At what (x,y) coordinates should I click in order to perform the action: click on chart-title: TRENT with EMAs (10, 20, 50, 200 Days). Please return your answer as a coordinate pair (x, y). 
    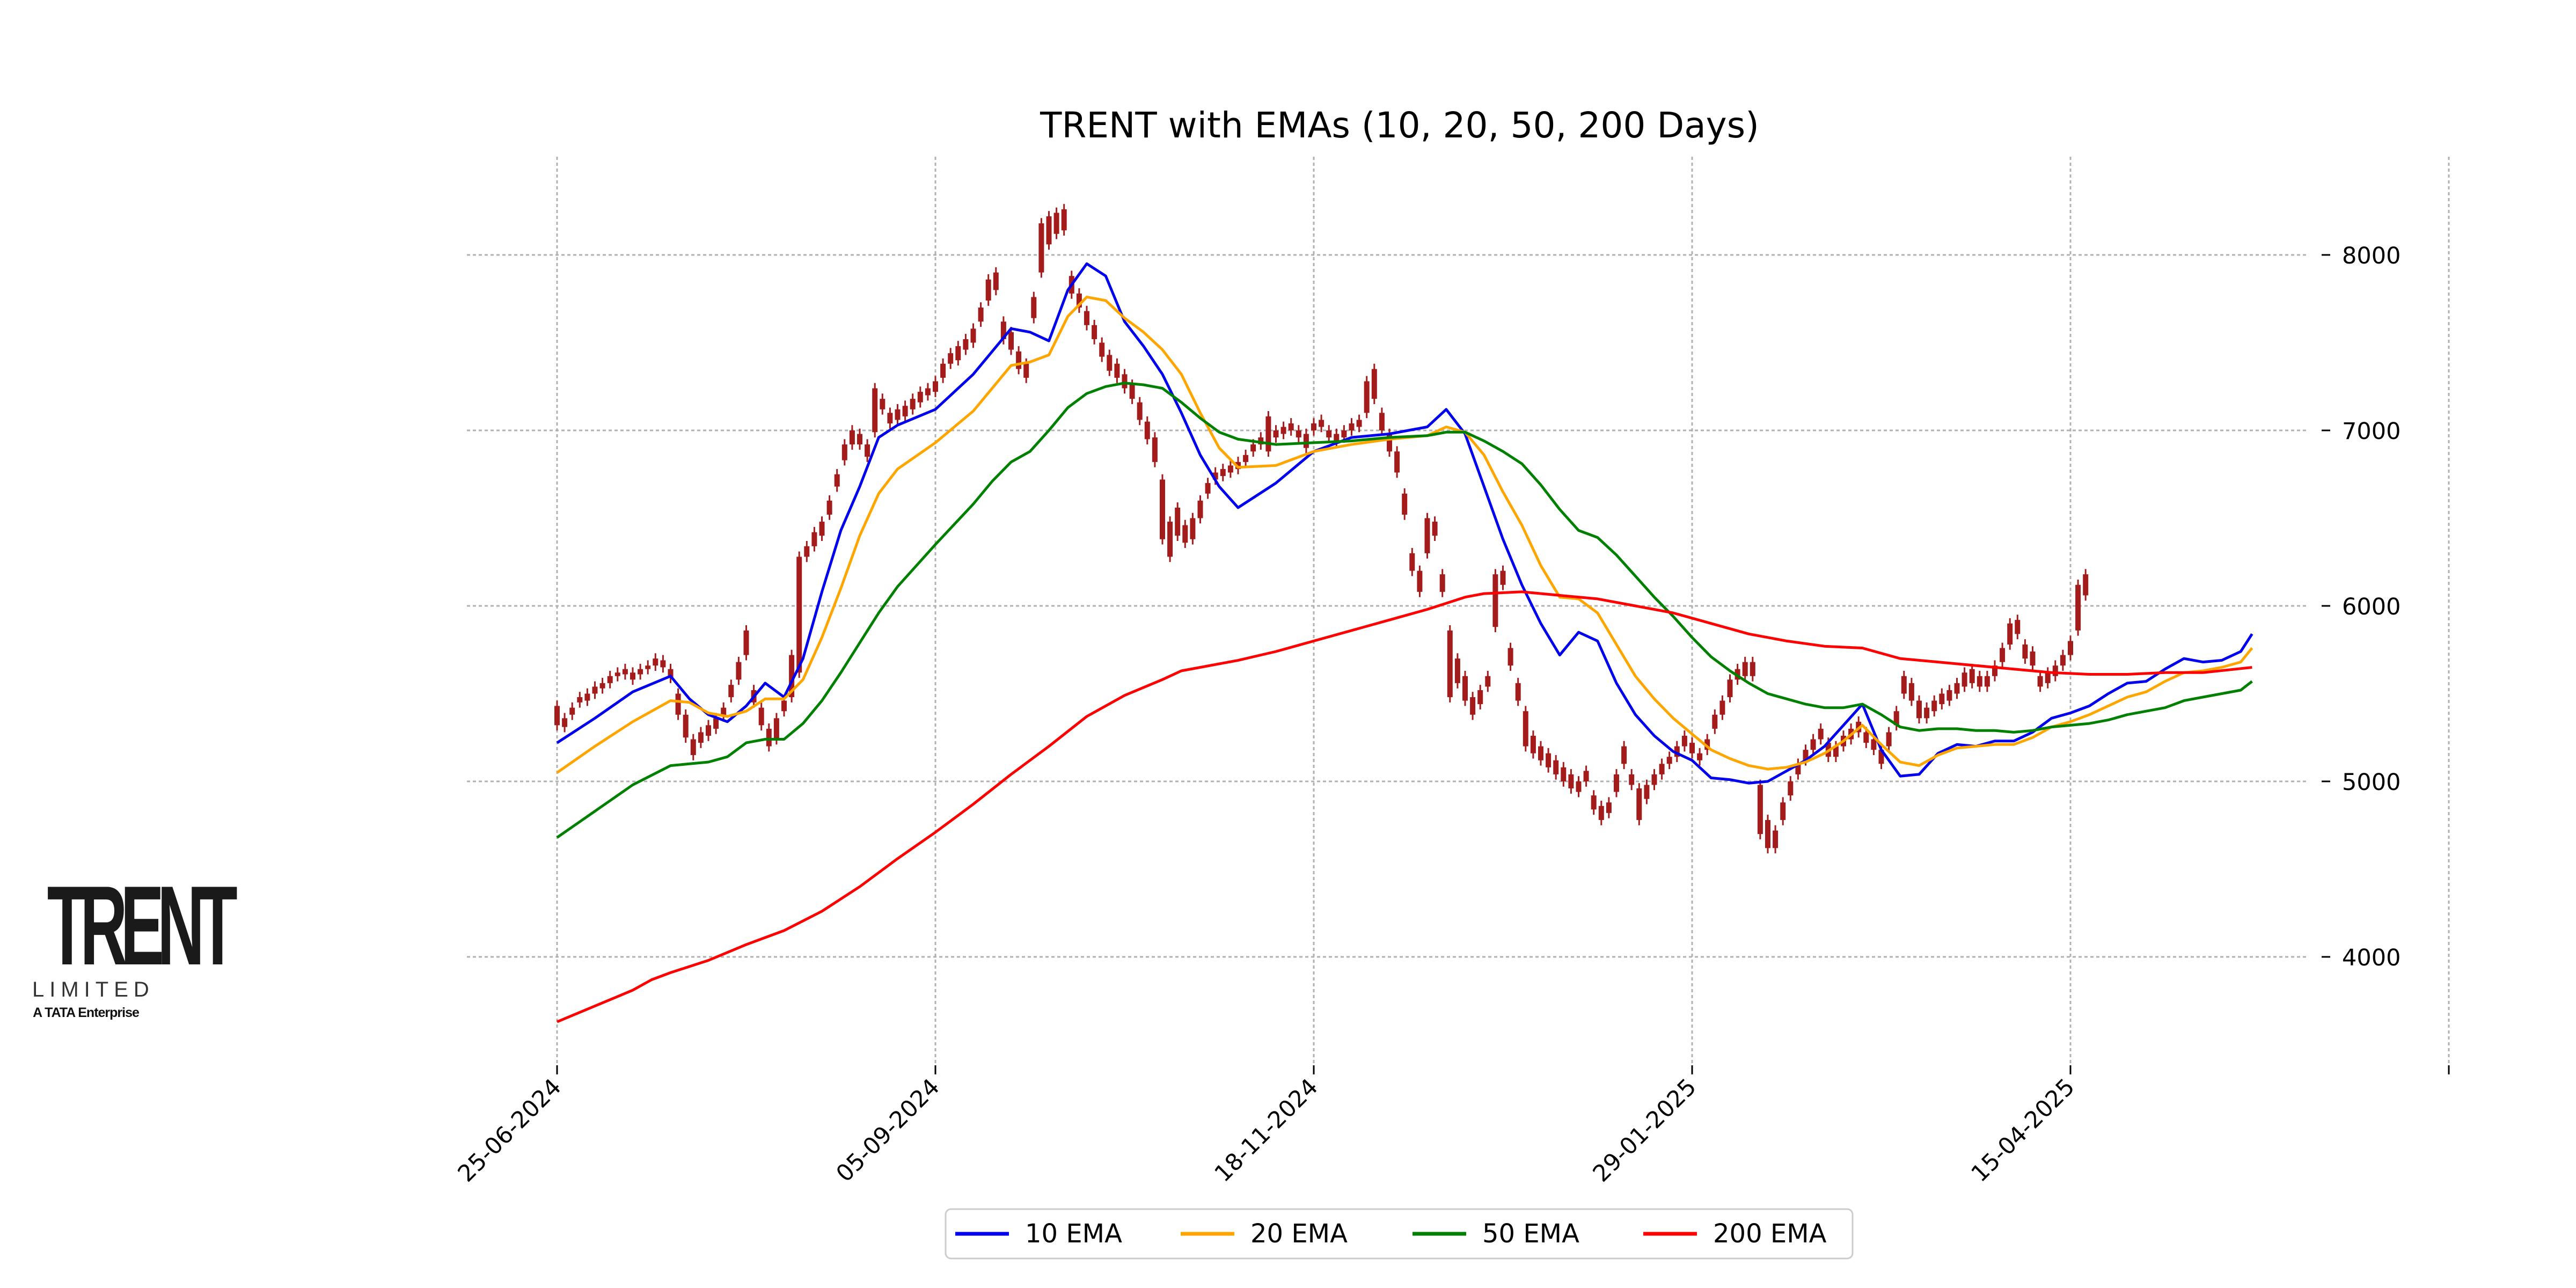
    Looking at the image, I should click on (1399, 125).